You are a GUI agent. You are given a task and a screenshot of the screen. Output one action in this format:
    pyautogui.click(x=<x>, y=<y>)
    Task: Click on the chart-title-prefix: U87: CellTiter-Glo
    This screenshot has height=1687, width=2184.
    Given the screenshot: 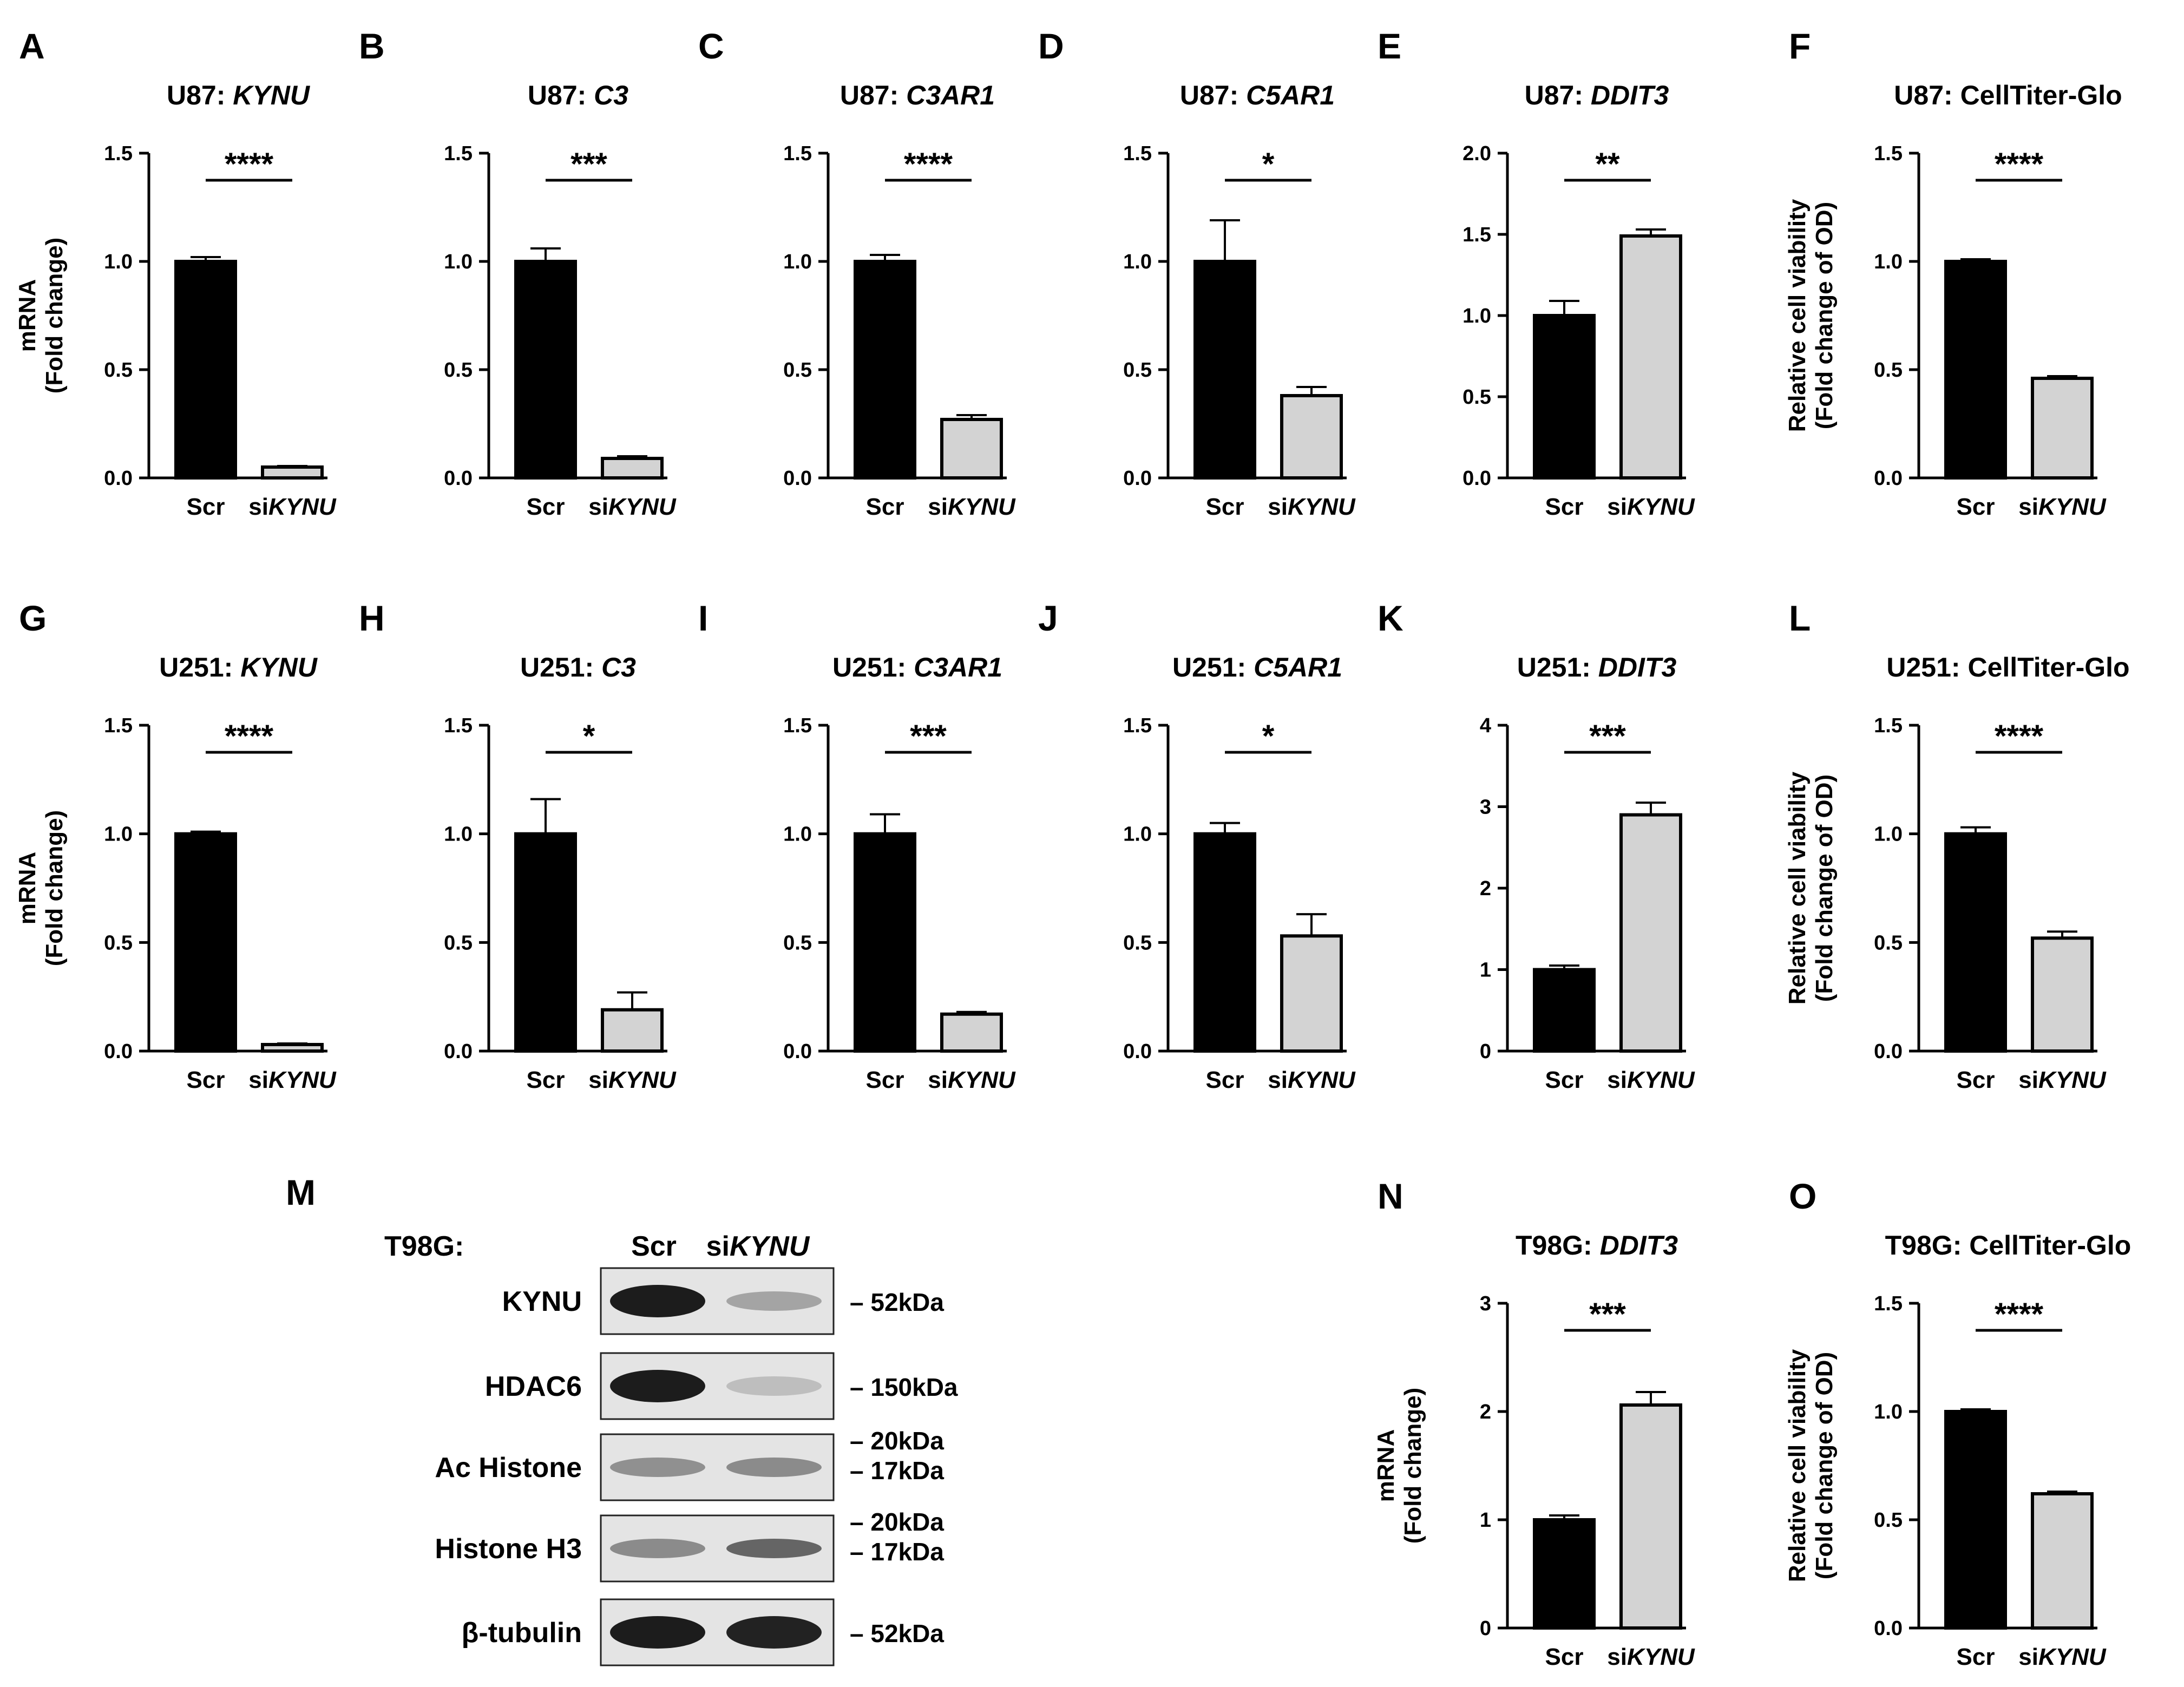 What is the action you would take?
    pyautogui.click(x=2008, y=95)
    